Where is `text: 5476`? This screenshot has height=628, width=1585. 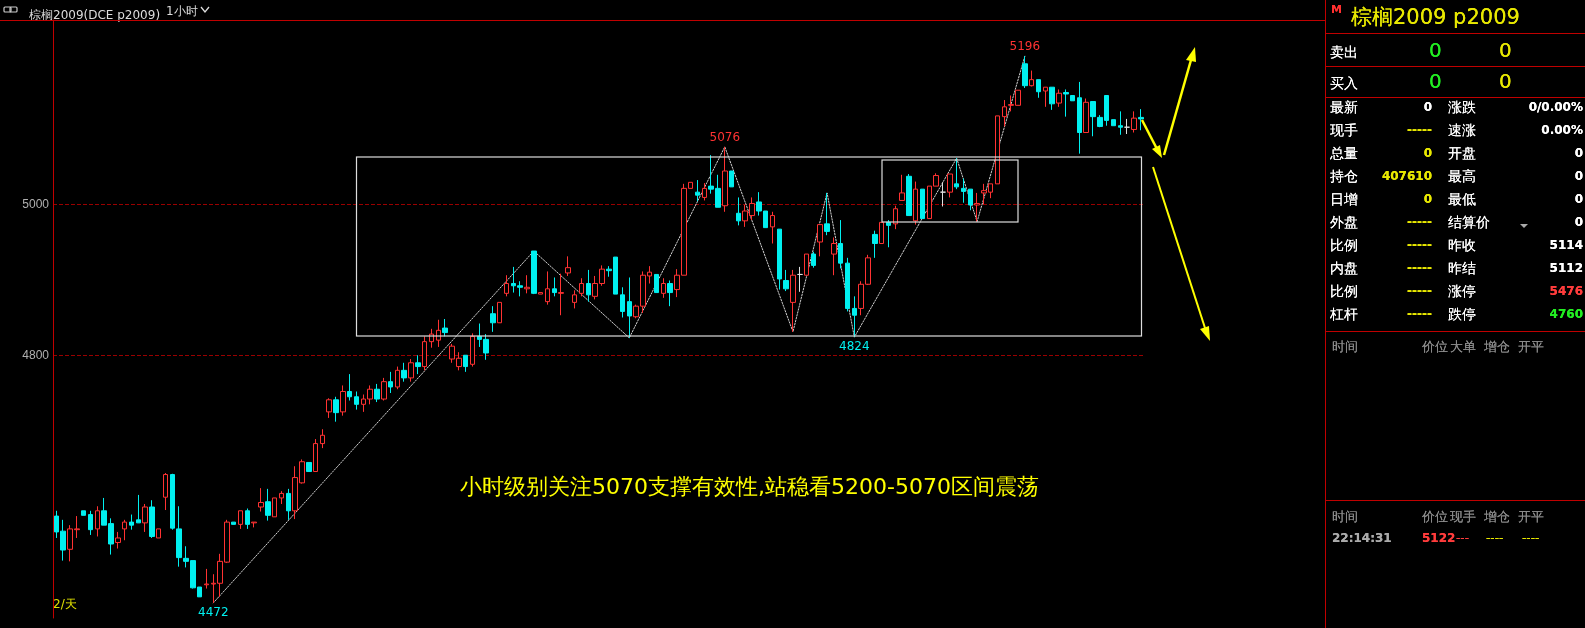
text: 5476 is located at coordinates (1566, 291).